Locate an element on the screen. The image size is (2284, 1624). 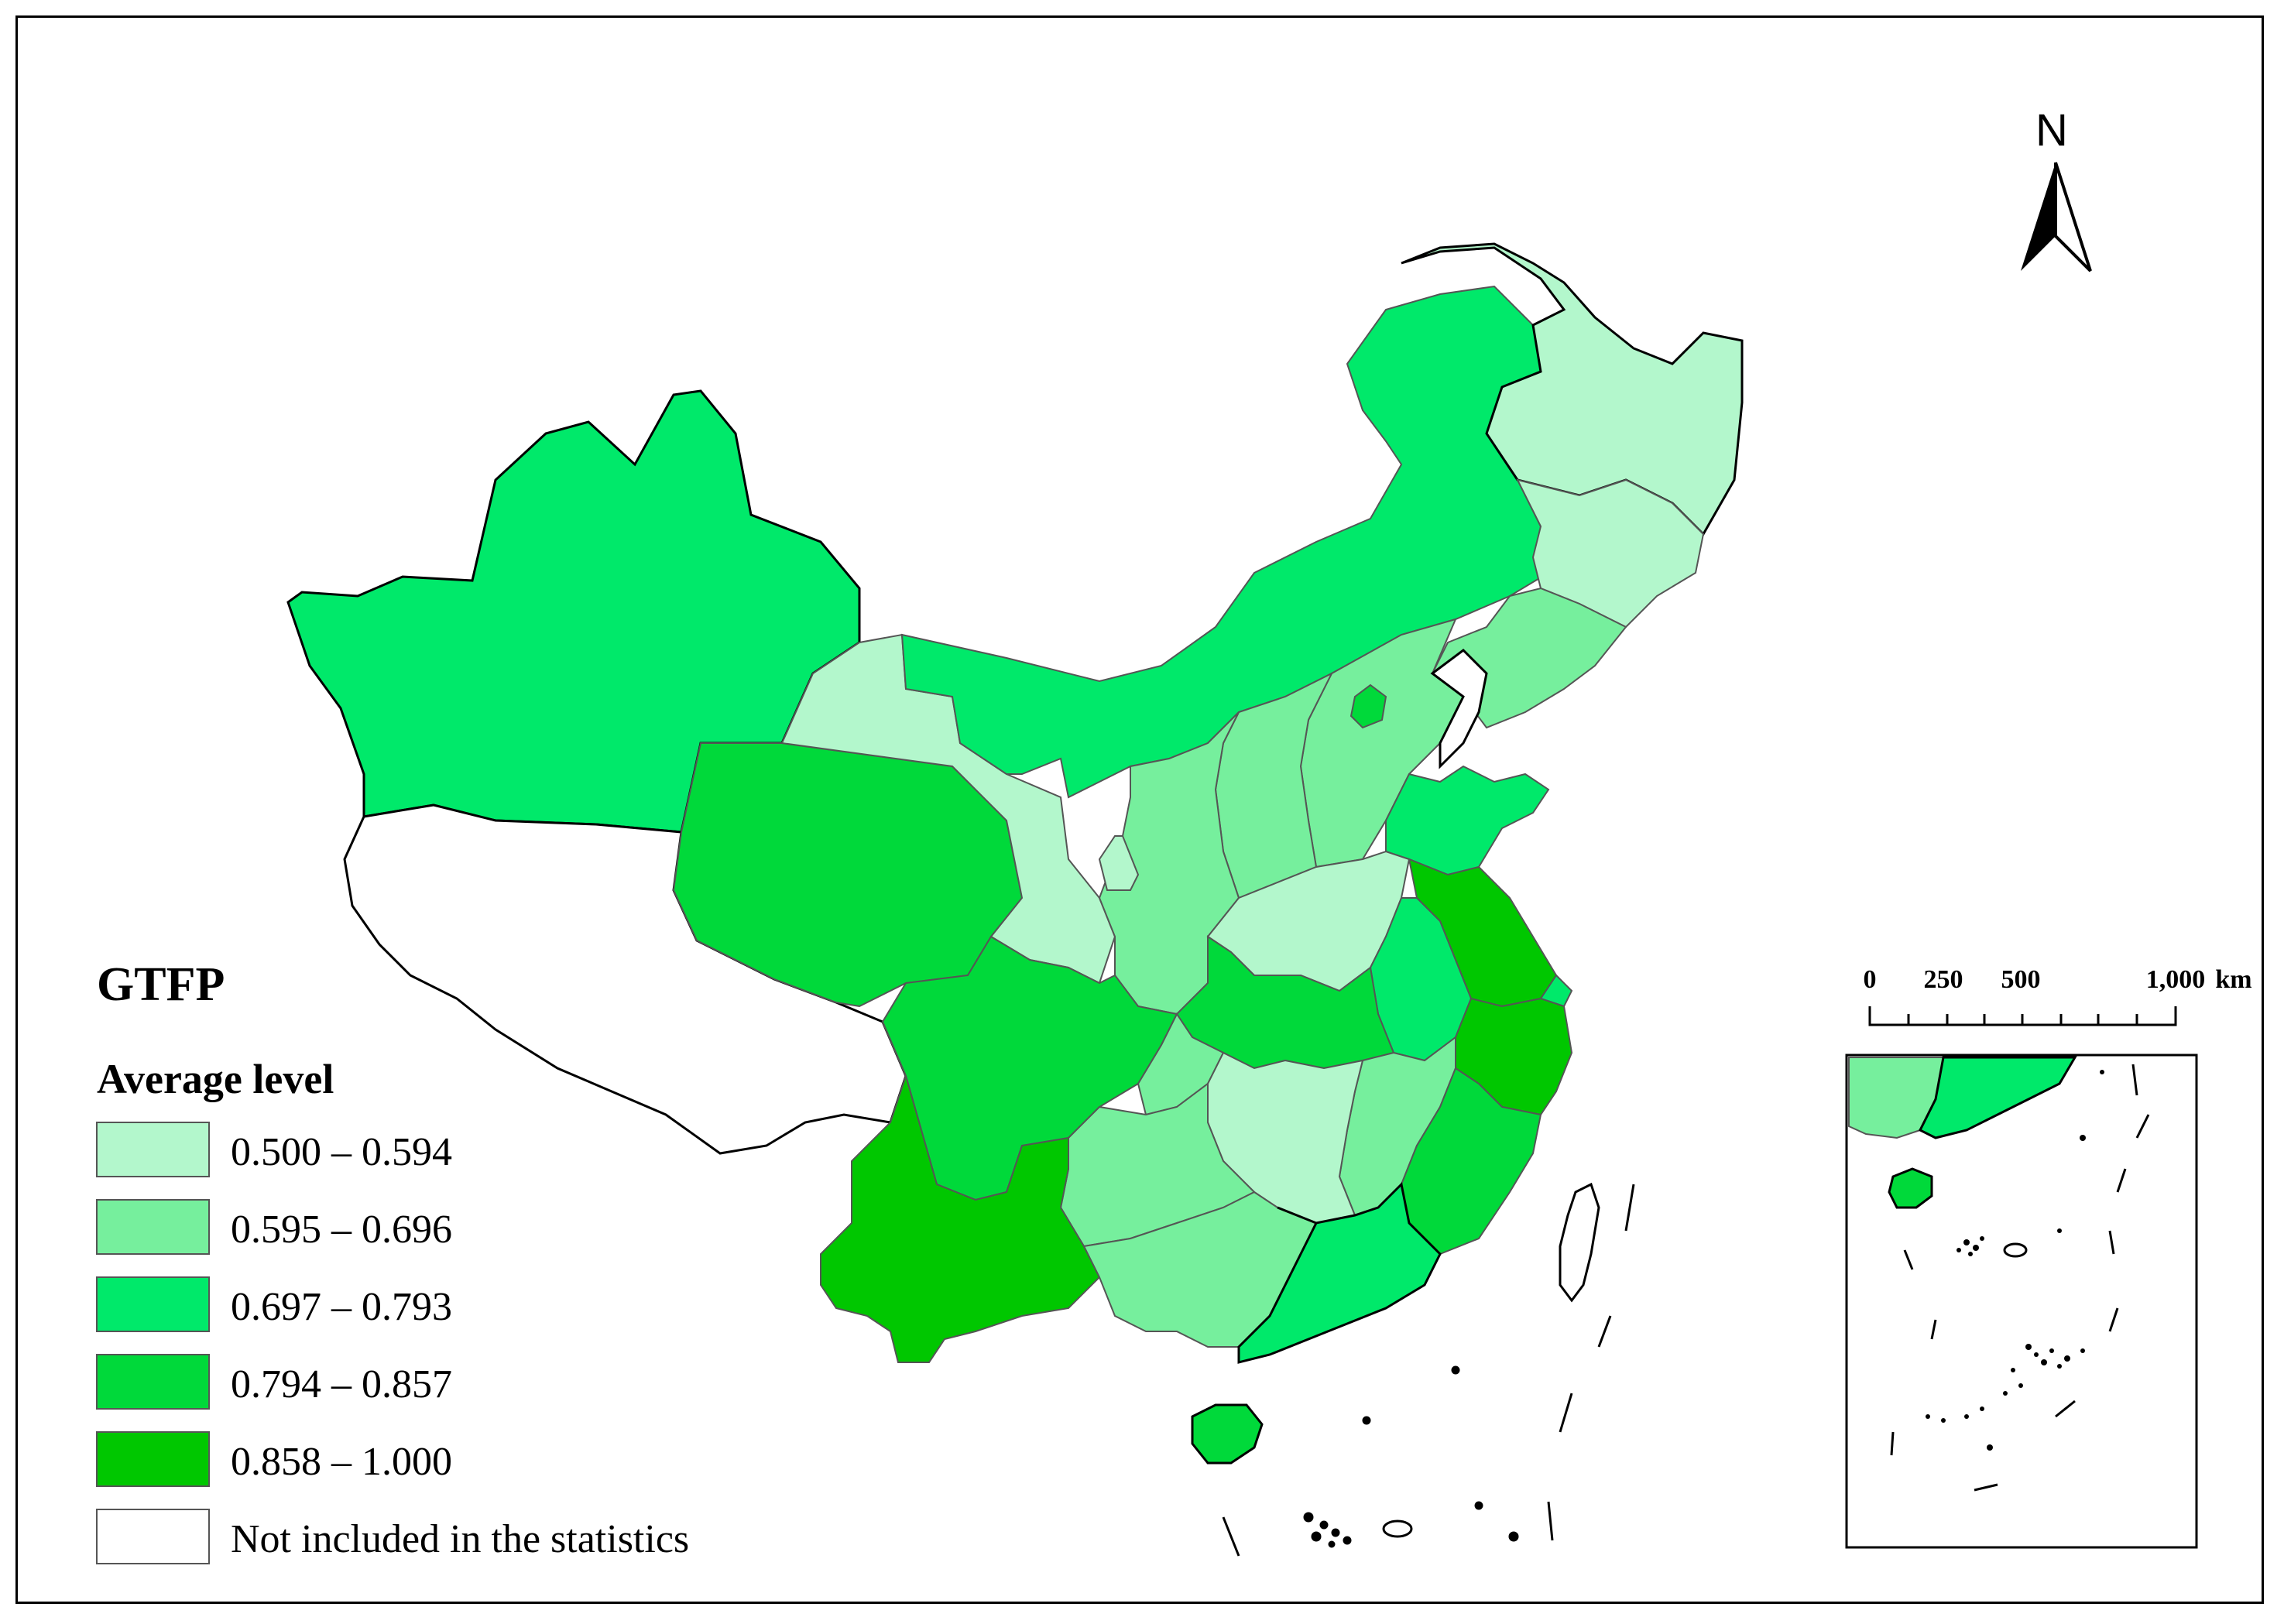
region-hainan is located at coordinates (1227, 1434).